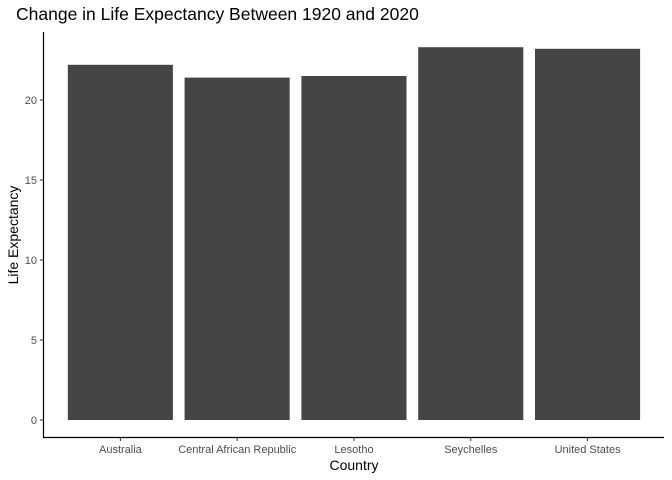 The height and width of the screenshot is (480, 672). Describe the element at coordinates (588, 234) in the screenshot. I see `bar-united-states` at that location.